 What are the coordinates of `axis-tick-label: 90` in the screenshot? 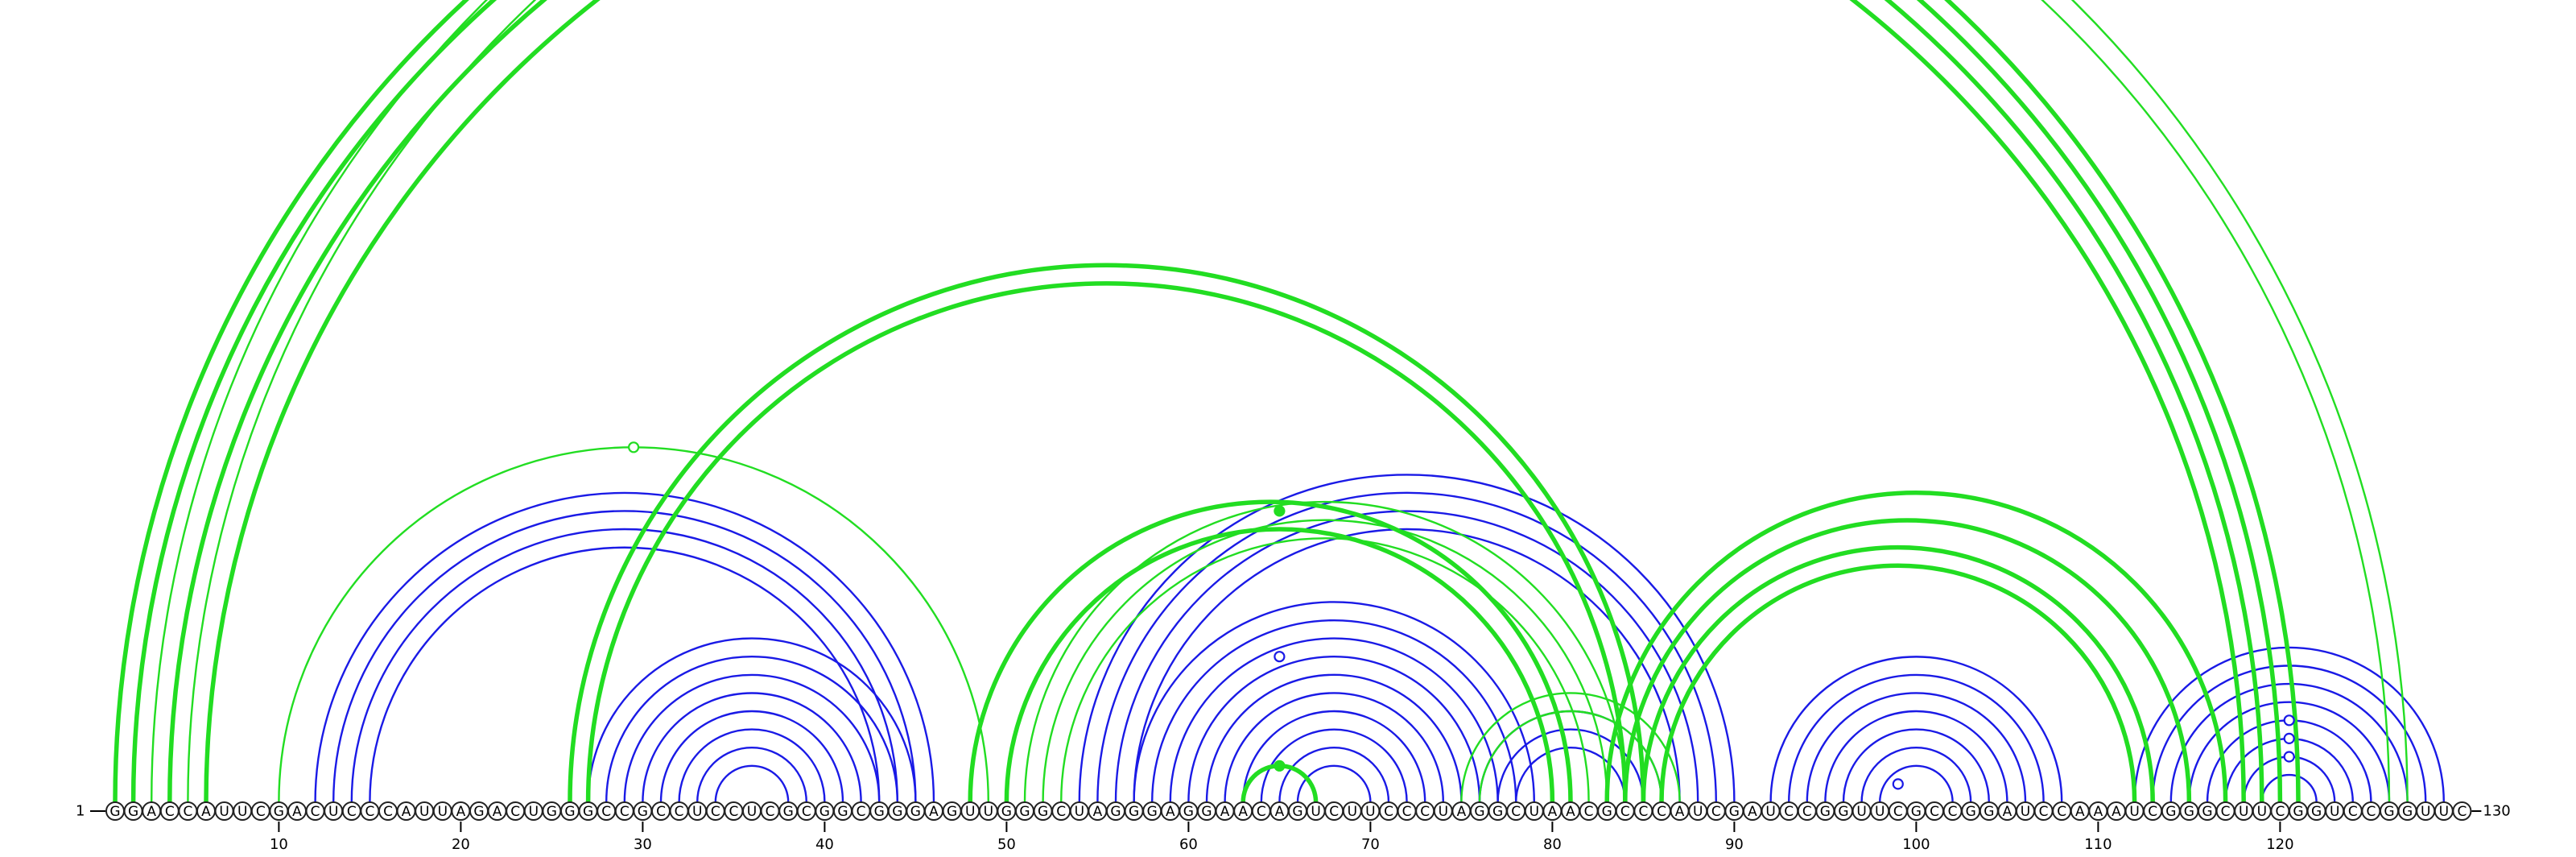 It's located at (1734, 844).